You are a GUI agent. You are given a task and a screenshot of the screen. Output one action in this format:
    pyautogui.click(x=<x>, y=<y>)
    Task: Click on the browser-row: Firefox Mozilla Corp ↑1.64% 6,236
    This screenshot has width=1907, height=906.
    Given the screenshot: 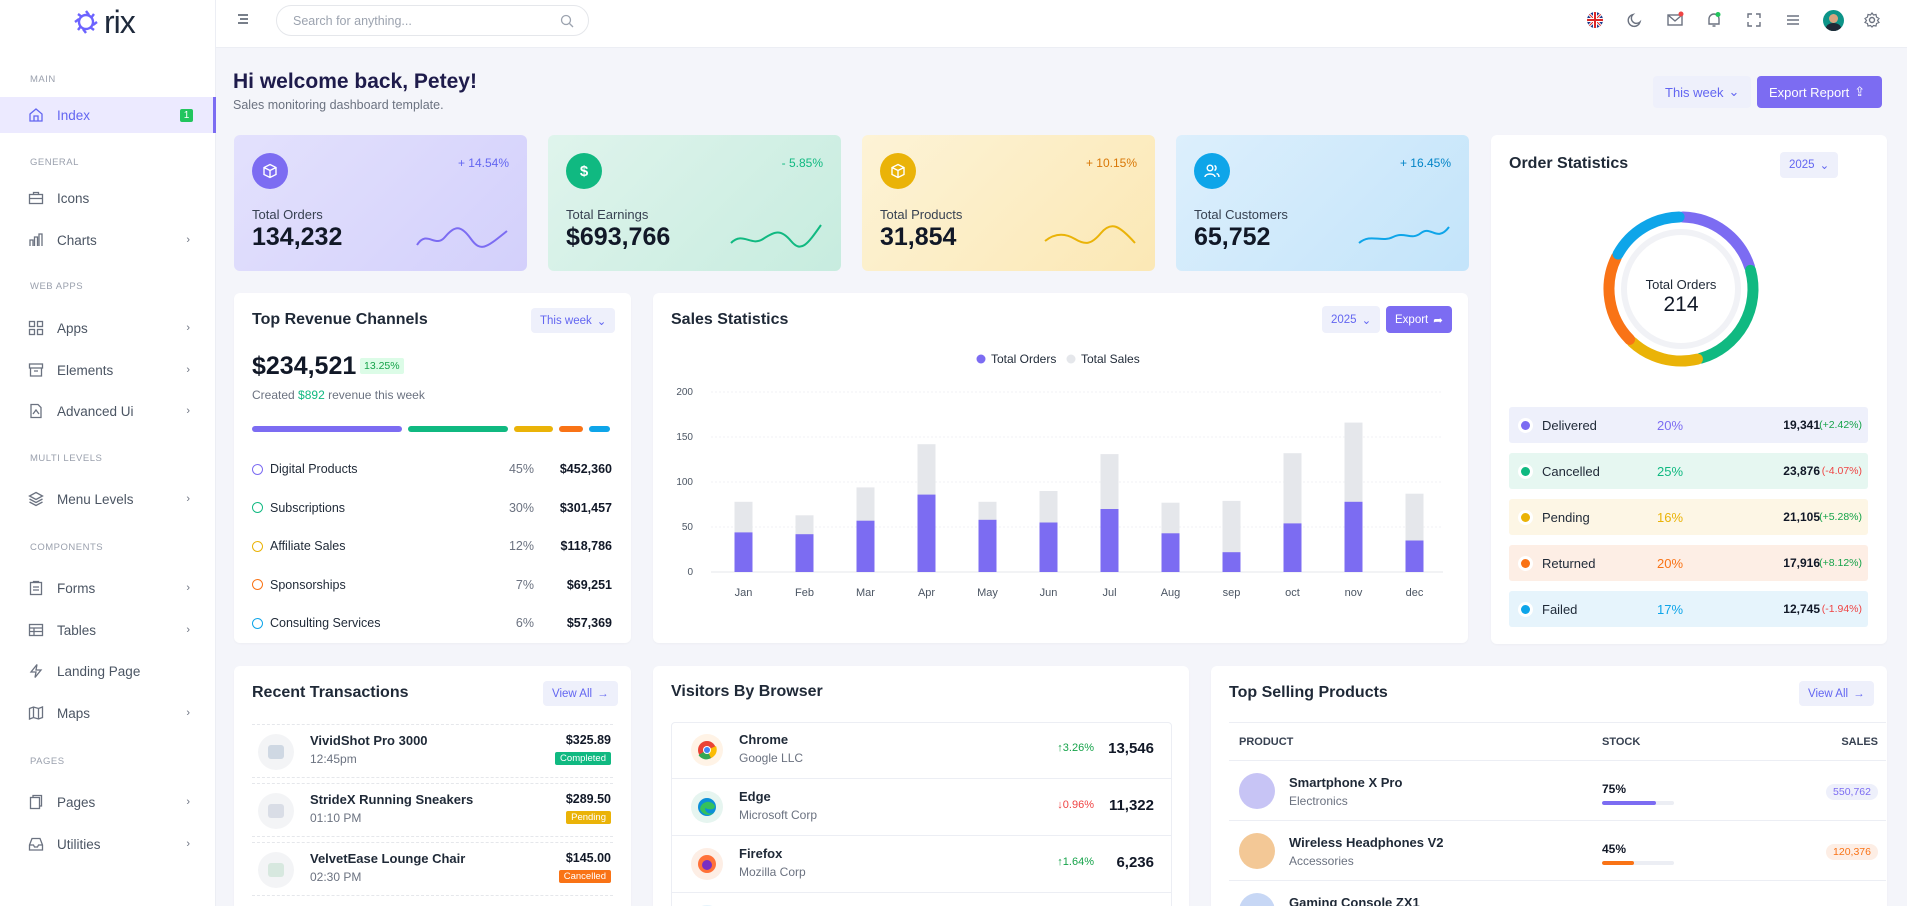 What is the action you would take?
    pyautogui.click(x=921, y=864)
    